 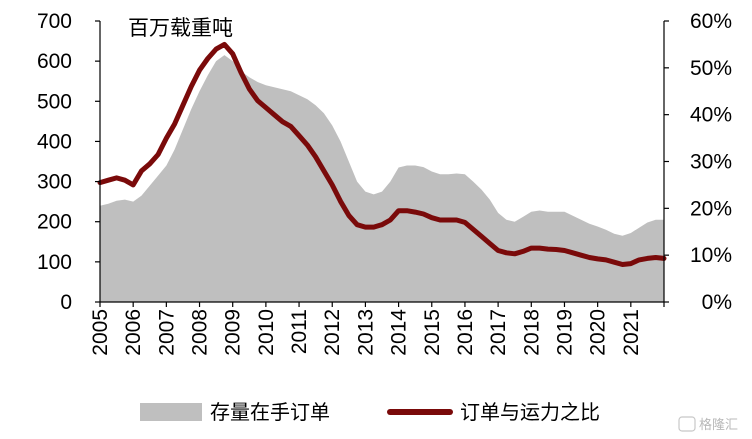 What do you see at coordinates (54, 222) in the screenshot?
I see `left-tick-label: 200` at bounding box center [54, 222].